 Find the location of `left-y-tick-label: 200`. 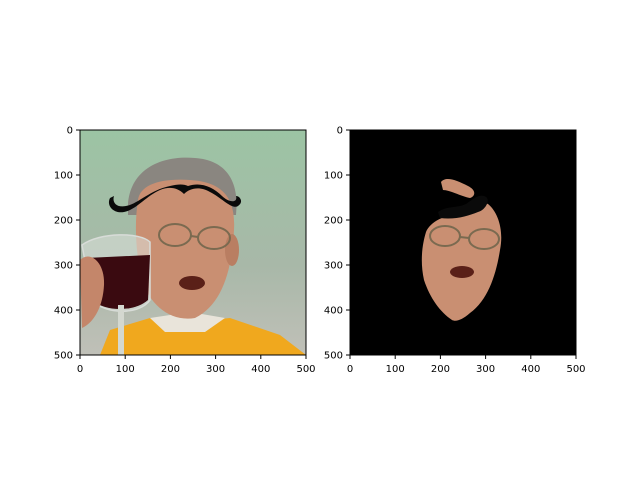

left-y-tick-label: 200 is located at coordinates (63, 221).